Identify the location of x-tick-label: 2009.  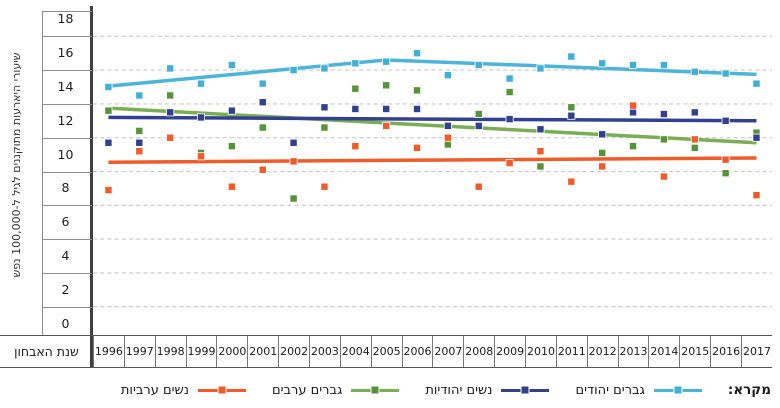
(509, 351).